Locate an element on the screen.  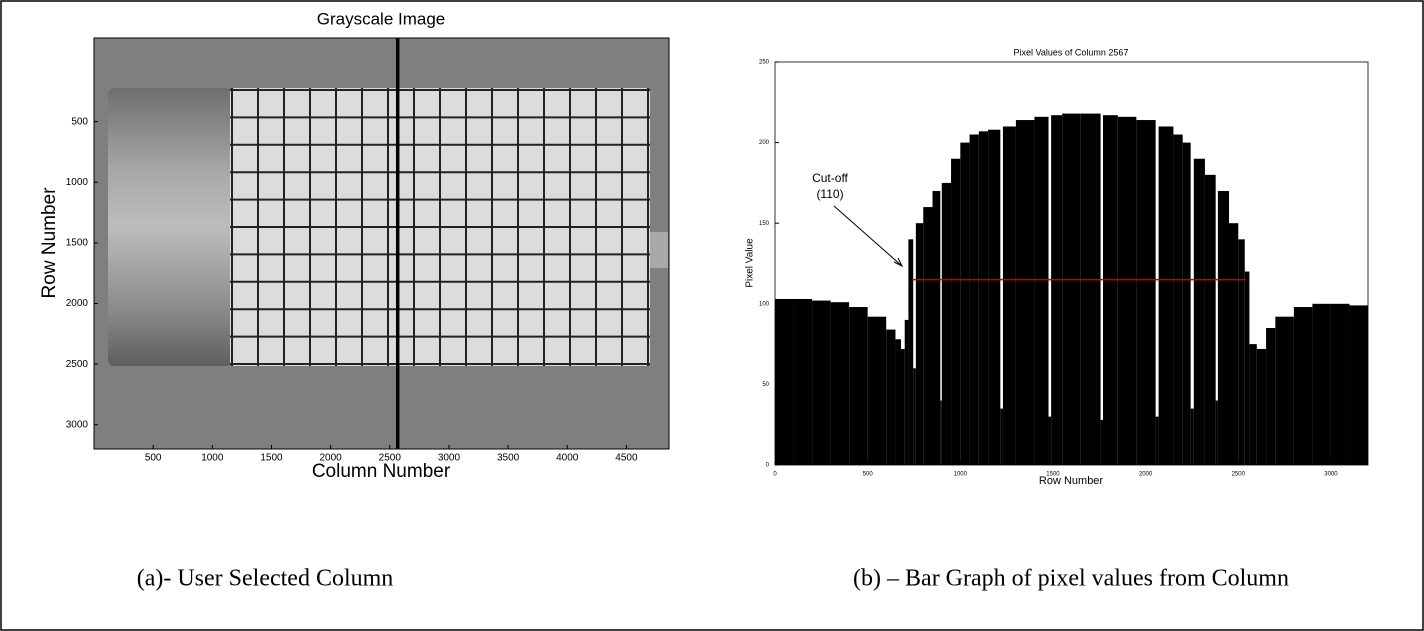
x-axis-label: Row Number is located at coordinates (1071, 481).